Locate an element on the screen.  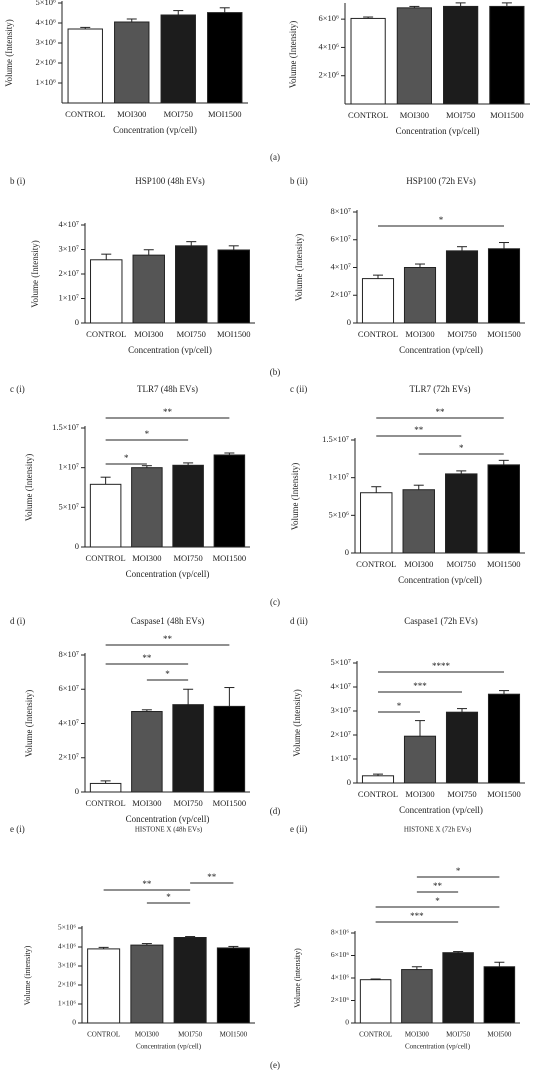
y-tick-label: 5×10⁷ is located at coordinates (68, 506).